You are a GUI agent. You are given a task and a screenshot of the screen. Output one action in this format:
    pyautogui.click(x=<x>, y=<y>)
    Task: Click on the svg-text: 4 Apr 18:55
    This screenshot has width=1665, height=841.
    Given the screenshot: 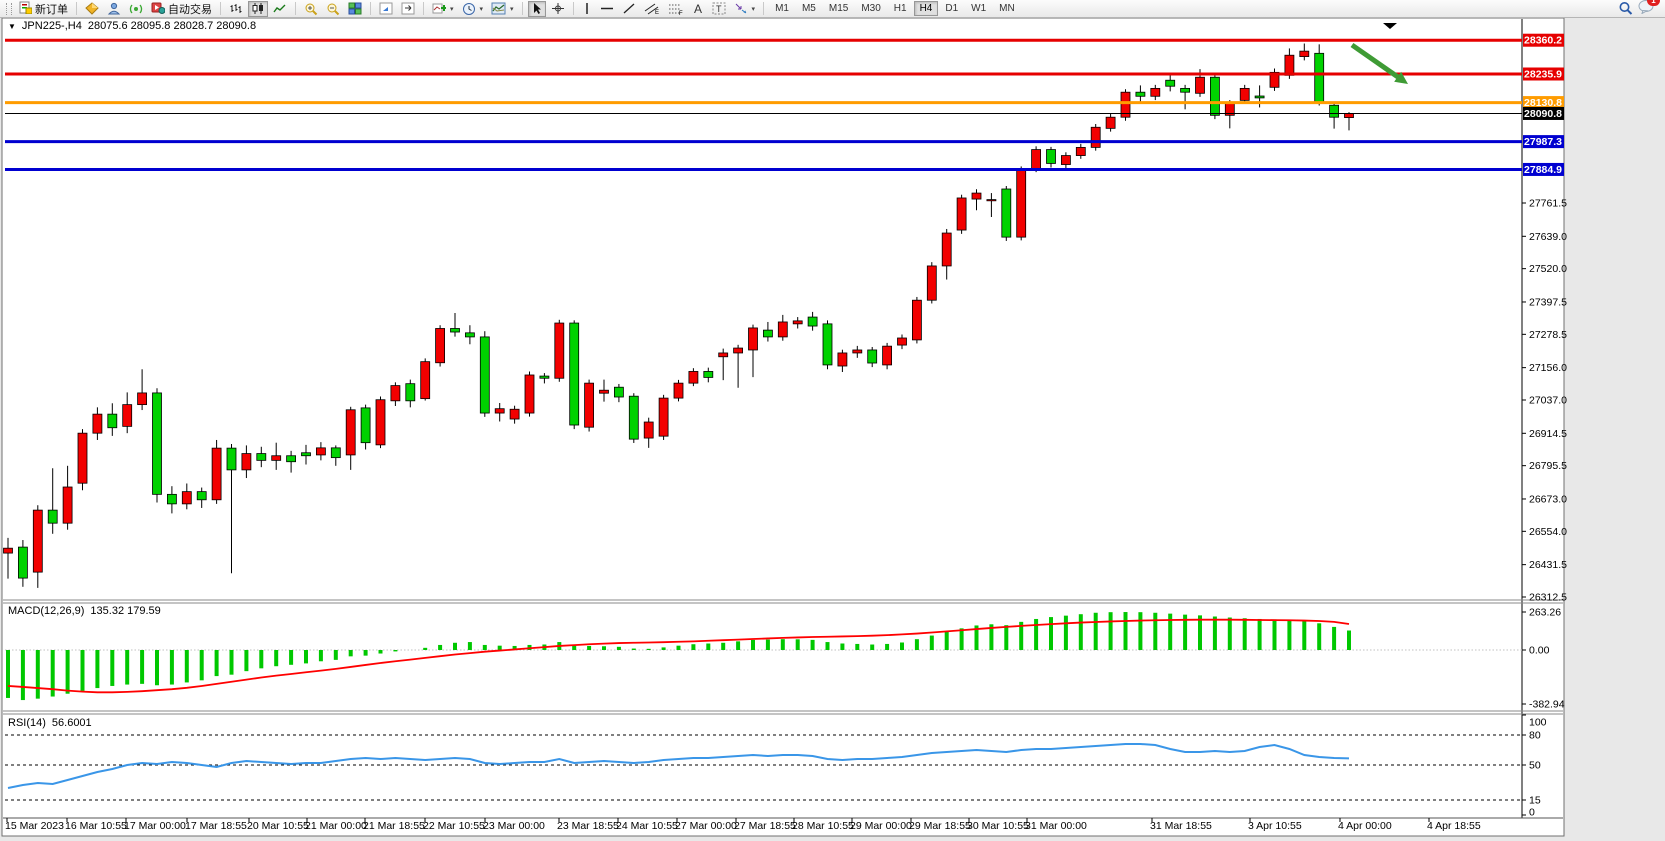 What is the action you would take?
    pyautogui.click(x=1454, y=826)
    